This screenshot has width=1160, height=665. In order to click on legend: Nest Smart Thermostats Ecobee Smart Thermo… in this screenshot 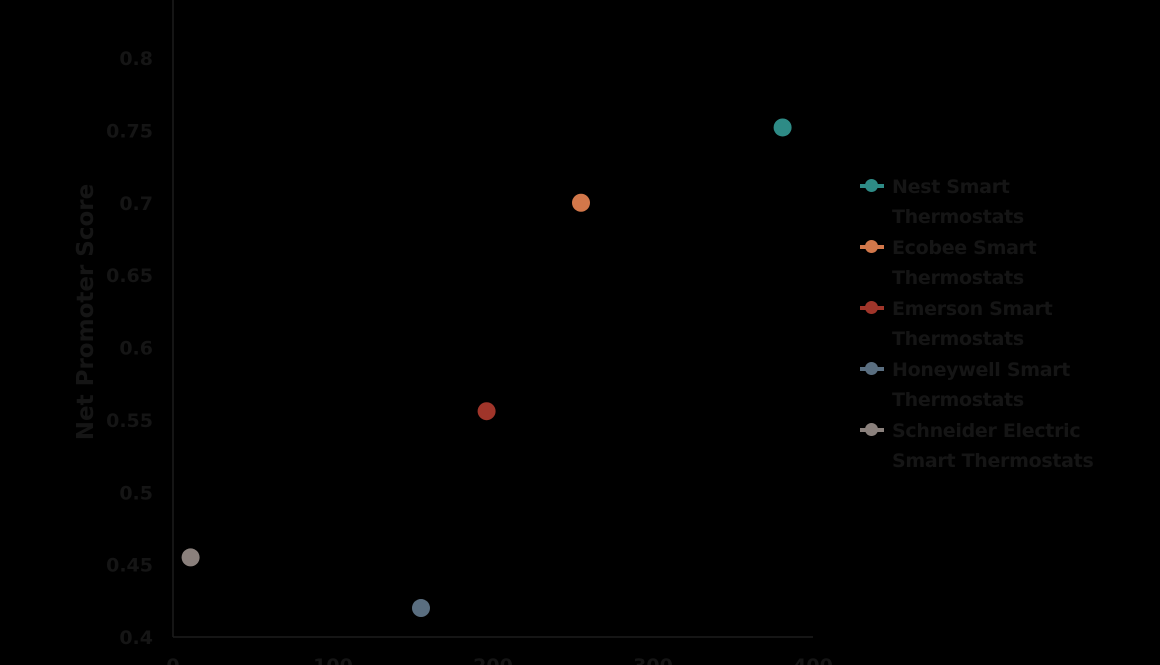, I will do `click(990, 324)`.